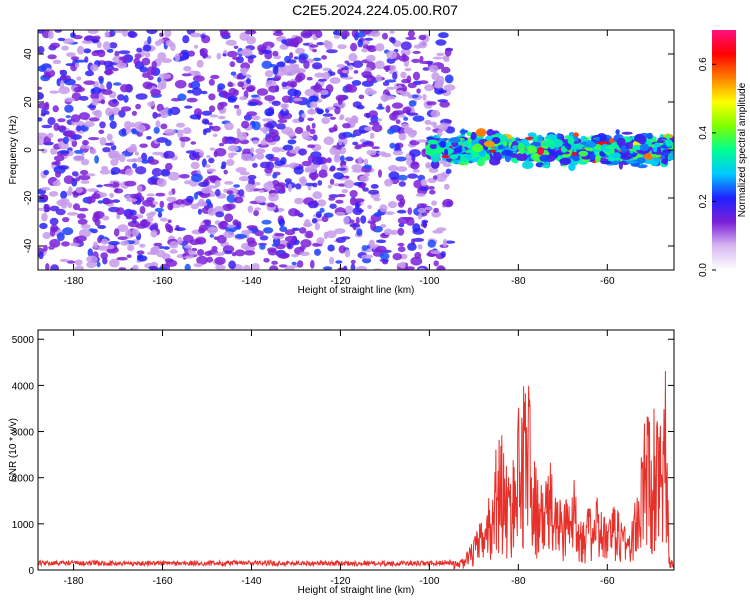 This screenshot has height=600, width=750. Describe the element at coordinates (251, 281) in the screenshot. I see `x-tick-label: -140` at that location.